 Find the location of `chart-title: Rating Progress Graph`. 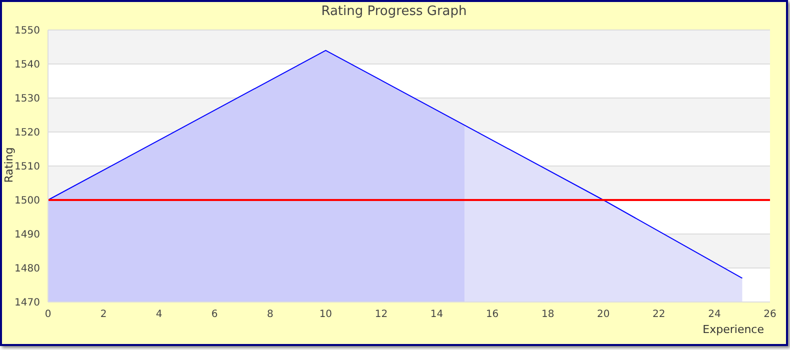

chart-title: Rating Progress Graph is located at coordinates (394, 11).